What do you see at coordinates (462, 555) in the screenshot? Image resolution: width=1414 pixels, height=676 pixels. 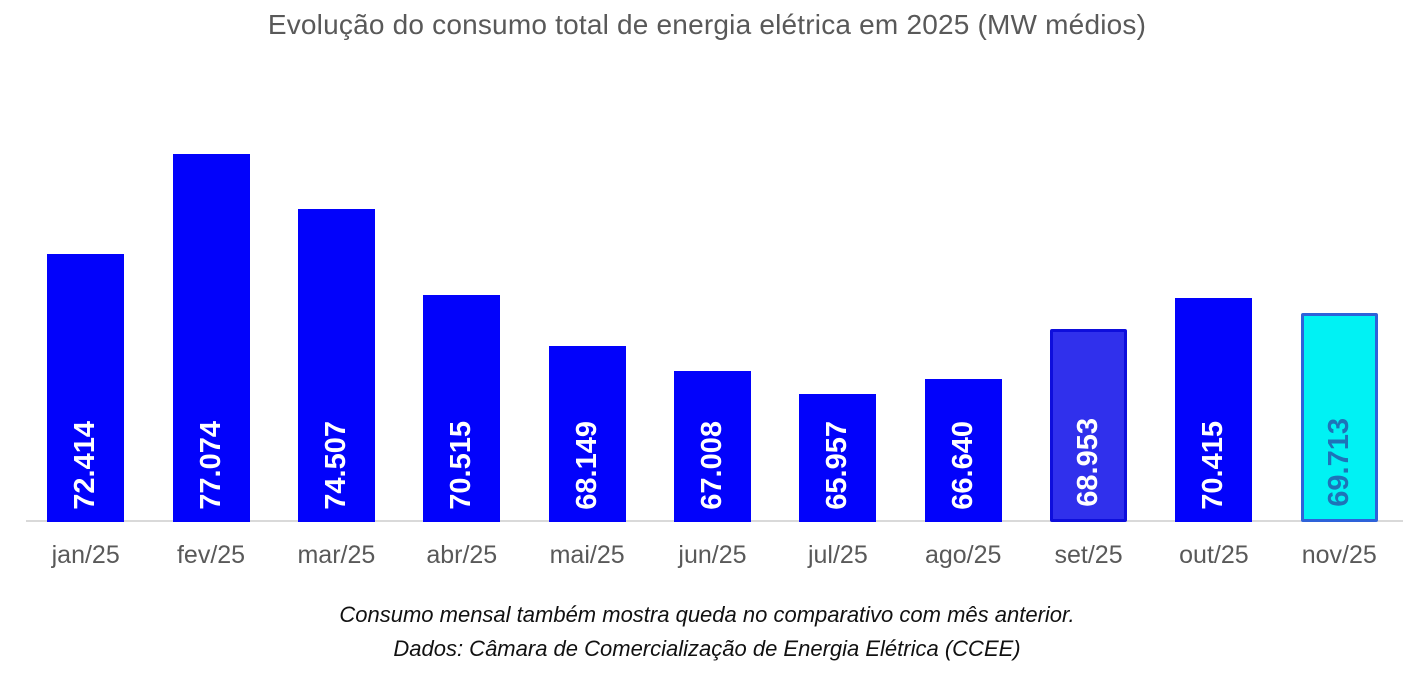 I see `x-axis-label-abr-25: abr/25` at bounding box center [462, 555].